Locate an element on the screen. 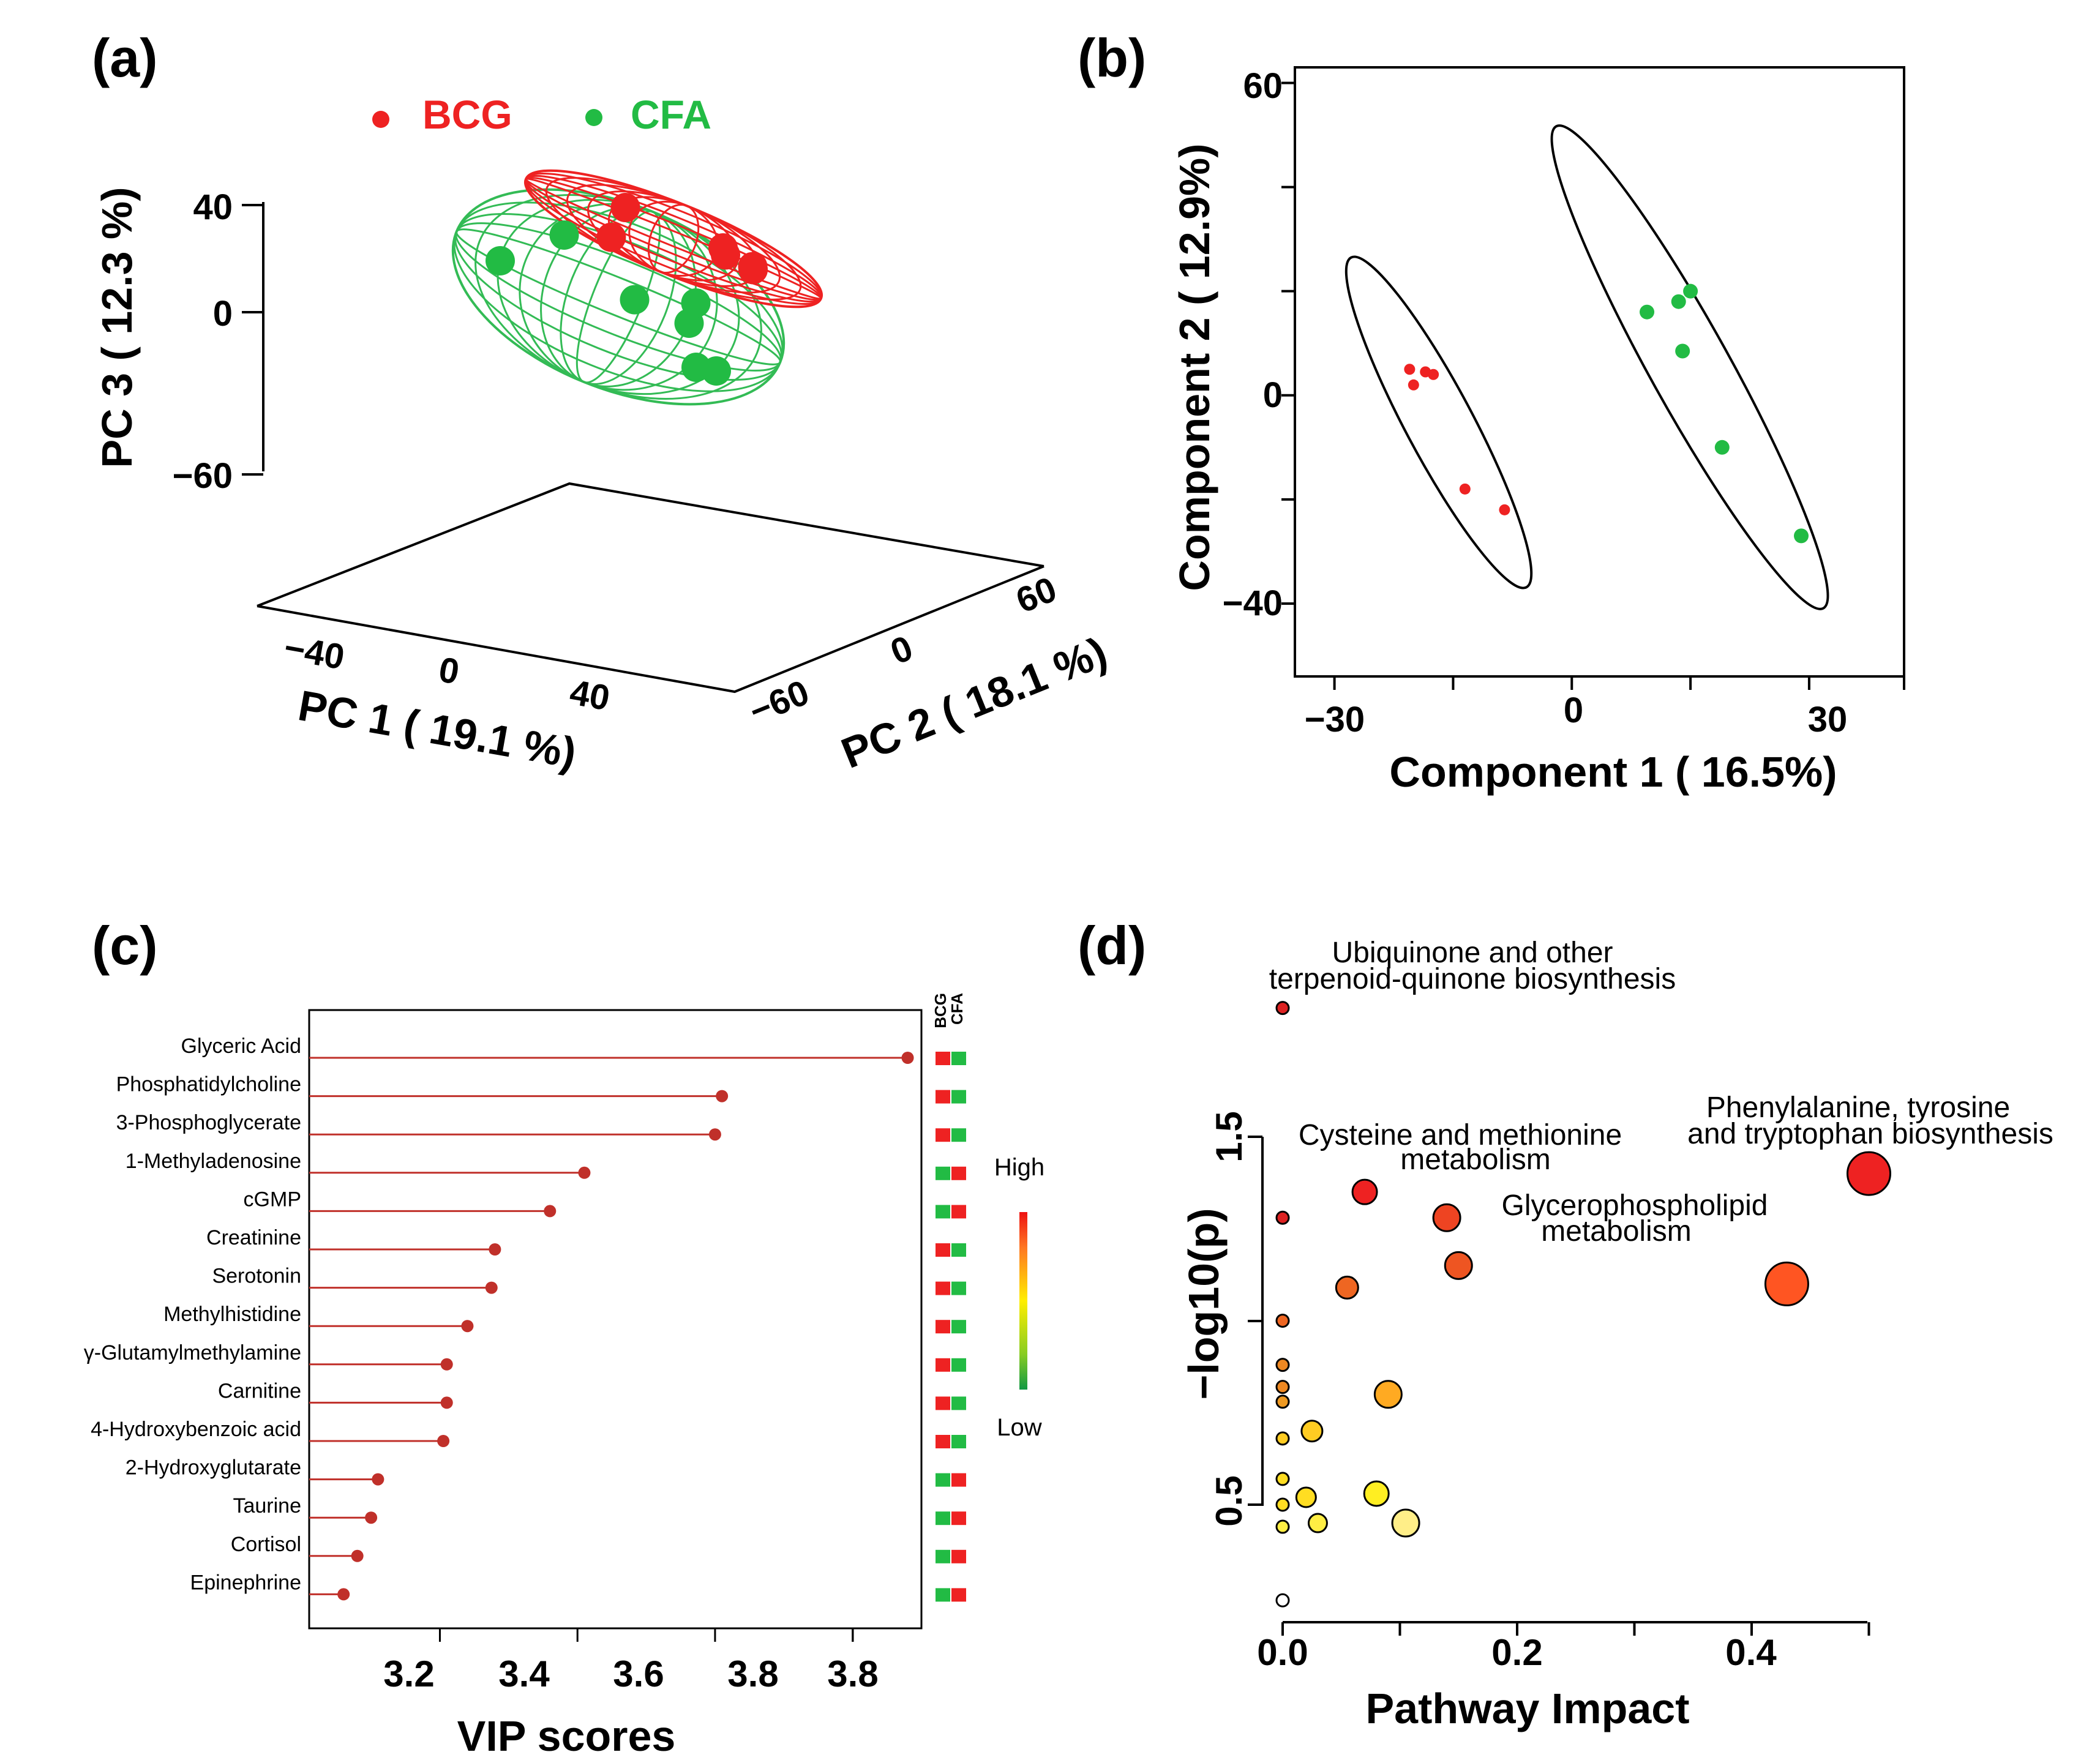 This screenshot has width=2100, height=1763. cfa-confidence-ellipse is located at coordinates (1689, 367).